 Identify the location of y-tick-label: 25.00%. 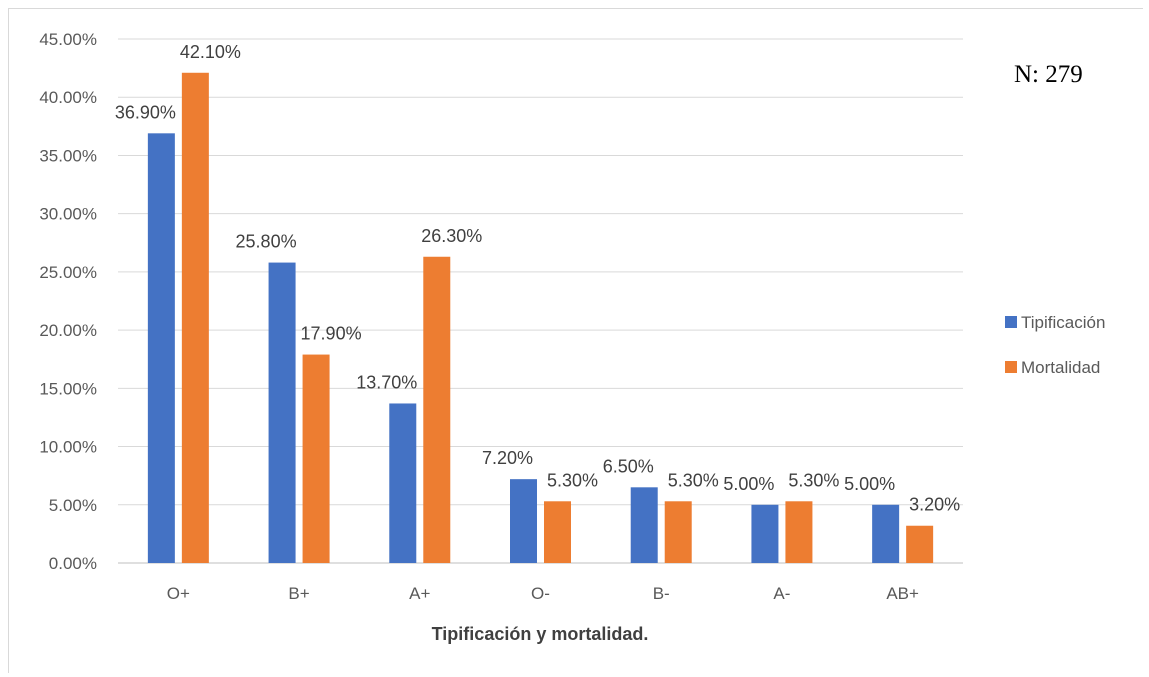
(68, 272).